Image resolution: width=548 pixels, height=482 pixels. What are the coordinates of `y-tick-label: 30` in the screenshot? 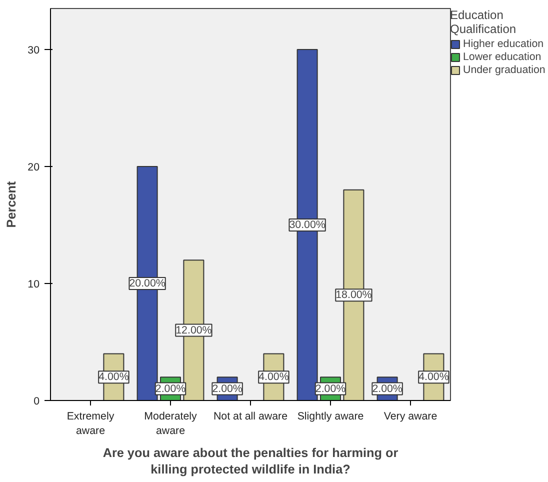 It's located at (34, 50).